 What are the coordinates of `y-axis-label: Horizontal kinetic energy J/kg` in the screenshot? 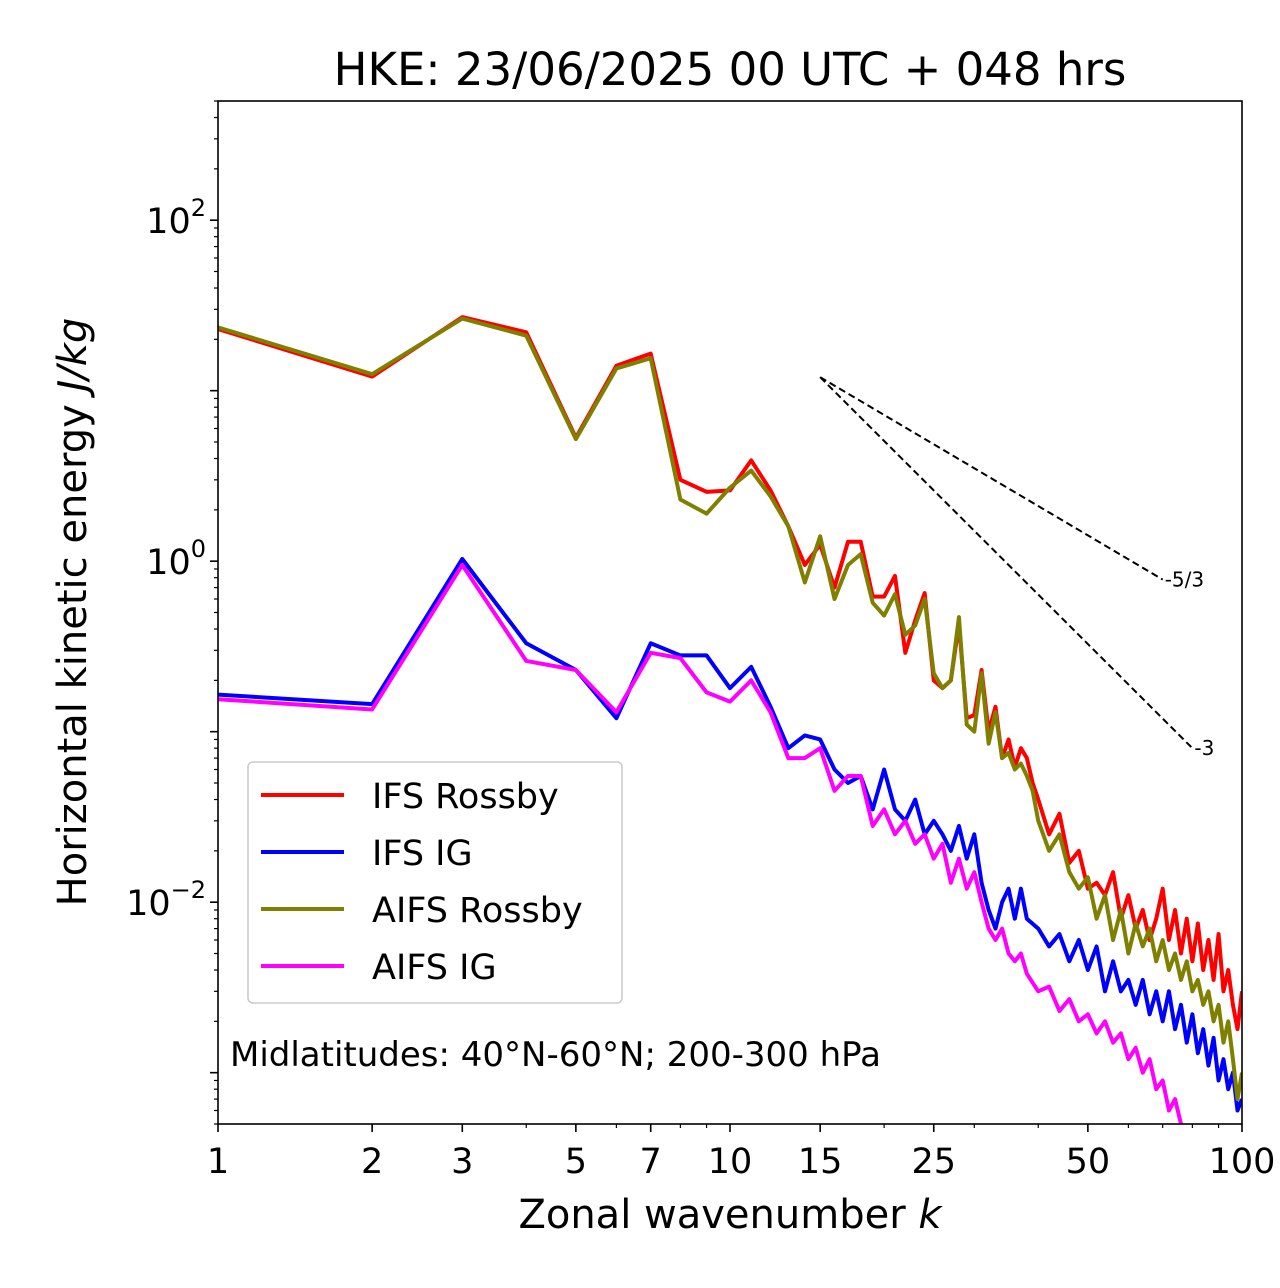 It's located at (73, 612).